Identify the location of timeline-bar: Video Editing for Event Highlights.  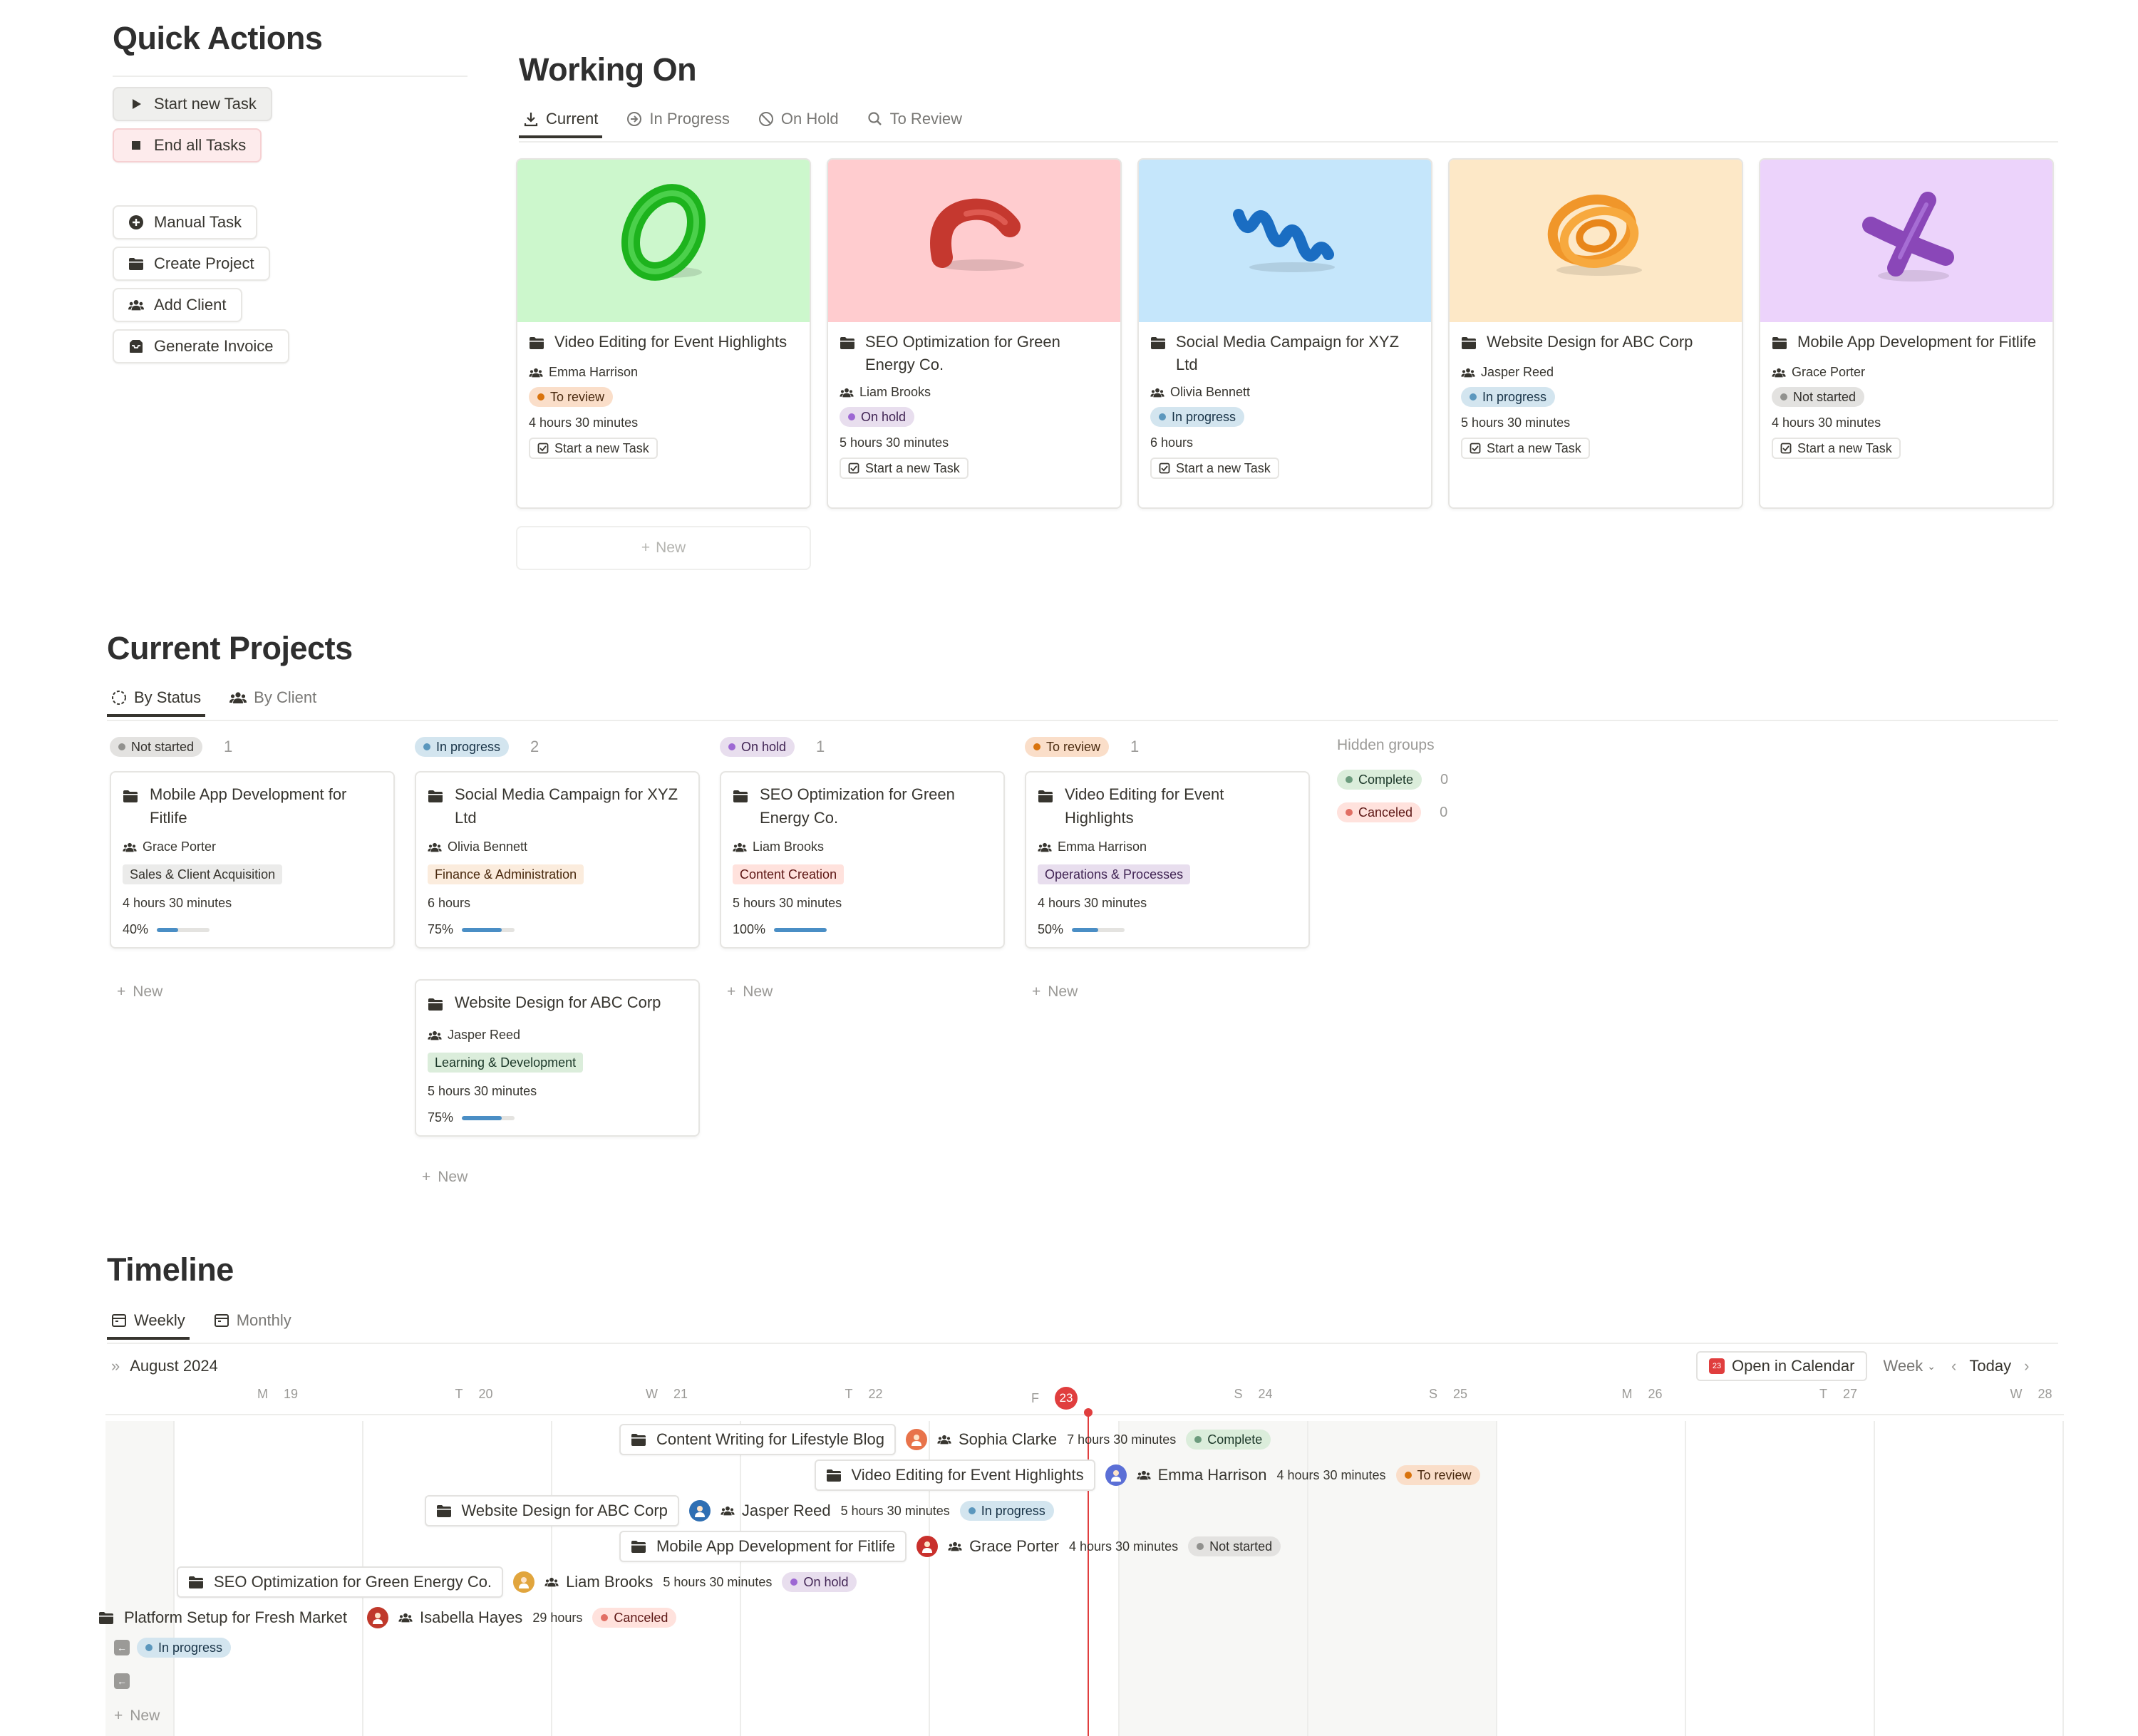
(954, 1475).